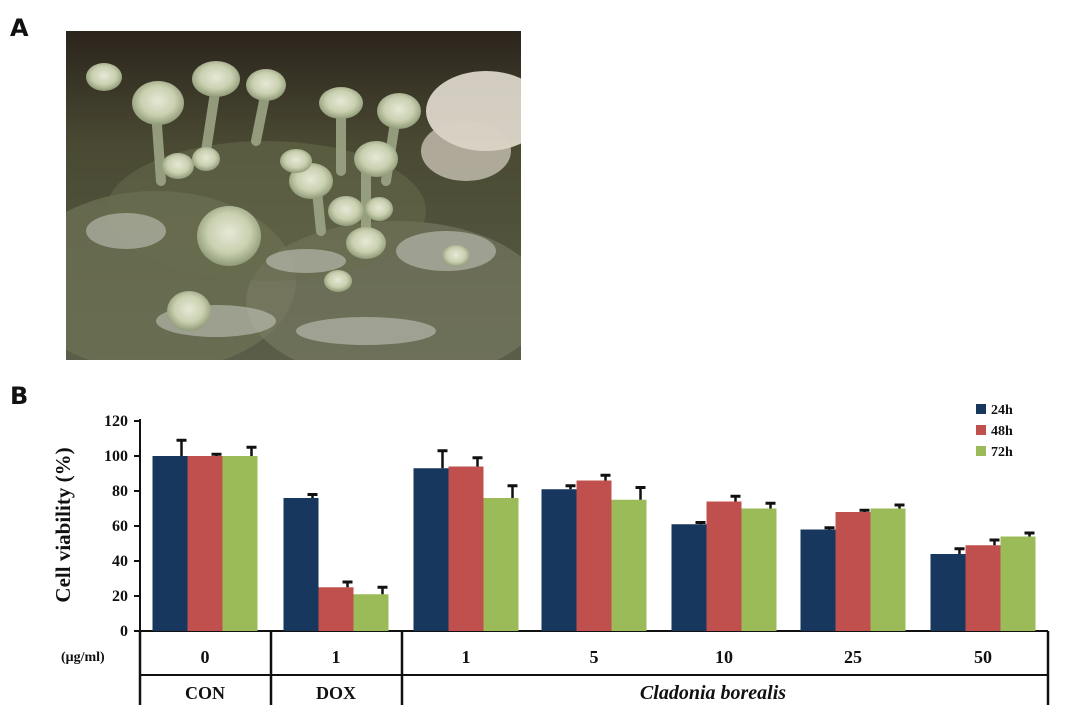 The image size is (1077, 725). Describe the element at coordinates (853, 657) in the screenshot. I see `x-category-label: 25` at that location.